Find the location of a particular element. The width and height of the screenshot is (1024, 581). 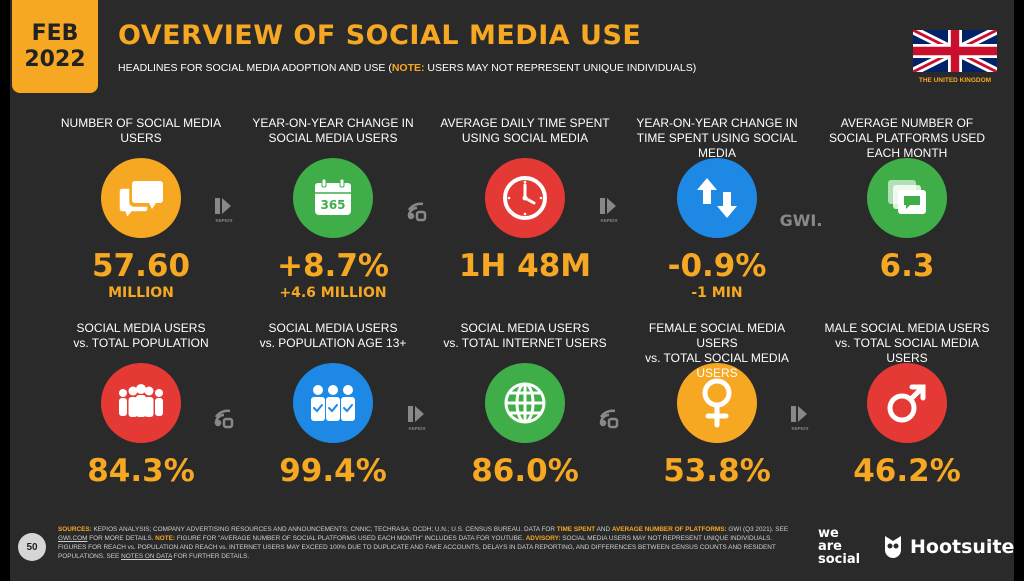

clock-icon is located at coordinates (525, 198).